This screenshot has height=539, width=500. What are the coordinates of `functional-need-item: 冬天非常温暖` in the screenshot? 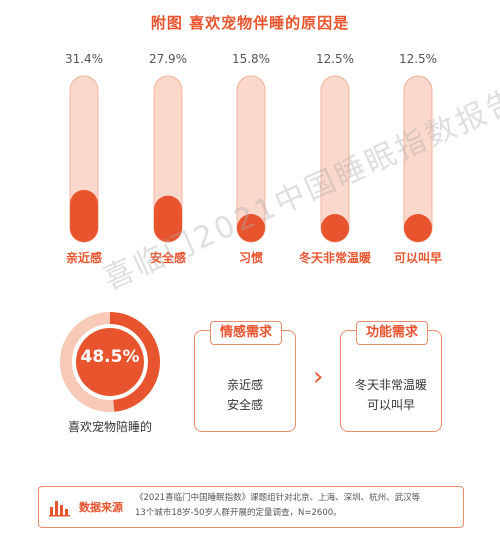 It's located at (390, 385).